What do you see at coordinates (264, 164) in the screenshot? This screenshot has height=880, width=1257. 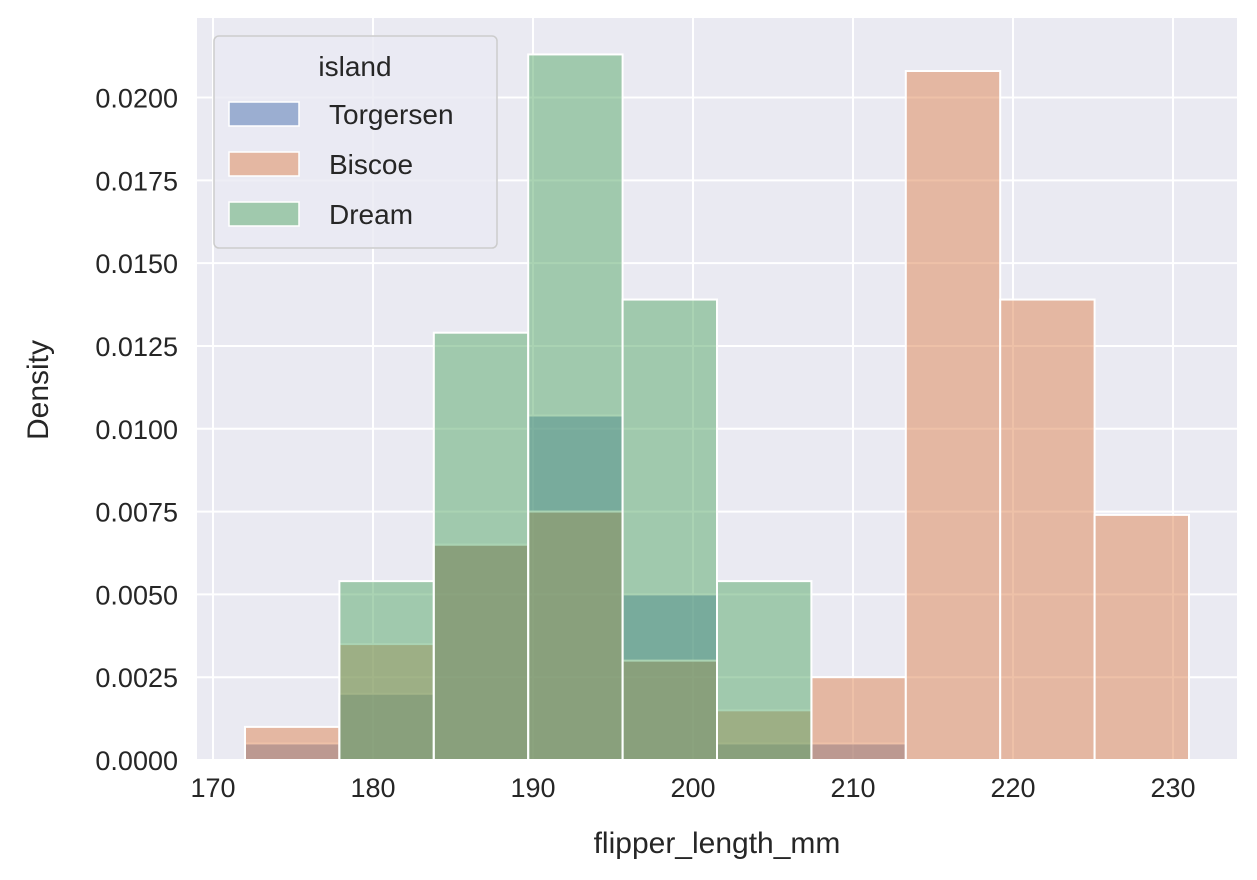 I see `legend-swatch-biscoe` at bounding box center [264, 164].